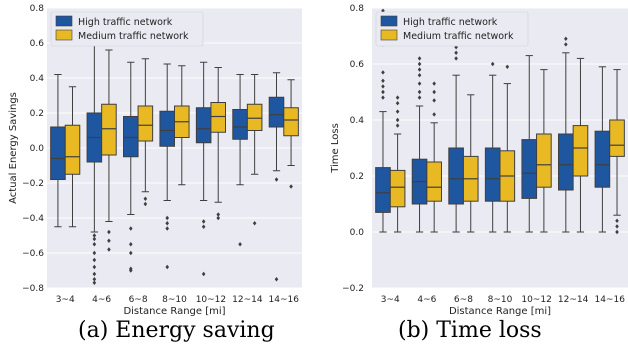  I want to click on x-tick-label: 14~16, so click(609, 300).